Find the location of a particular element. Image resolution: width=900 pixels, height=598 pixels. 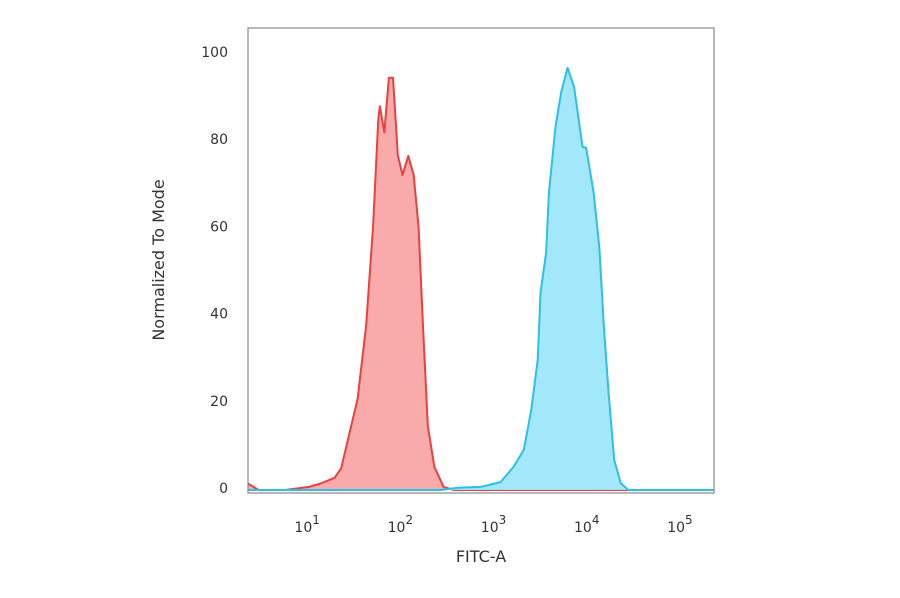

y-axis-label: Normalized To Mode is located at coordinates (158, 259).